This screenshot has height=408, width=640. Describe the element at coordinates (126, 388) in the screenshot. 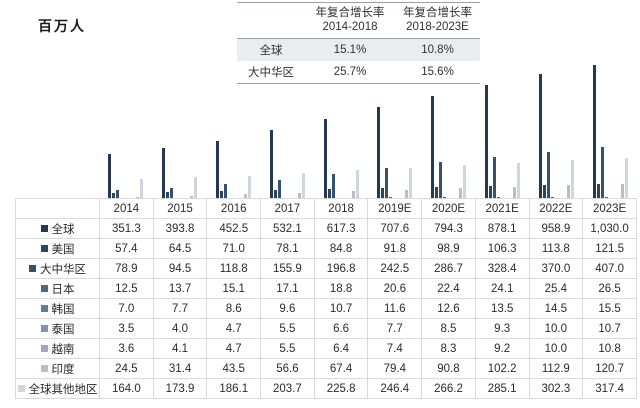

I see `value-cell: 164.0` at that location.